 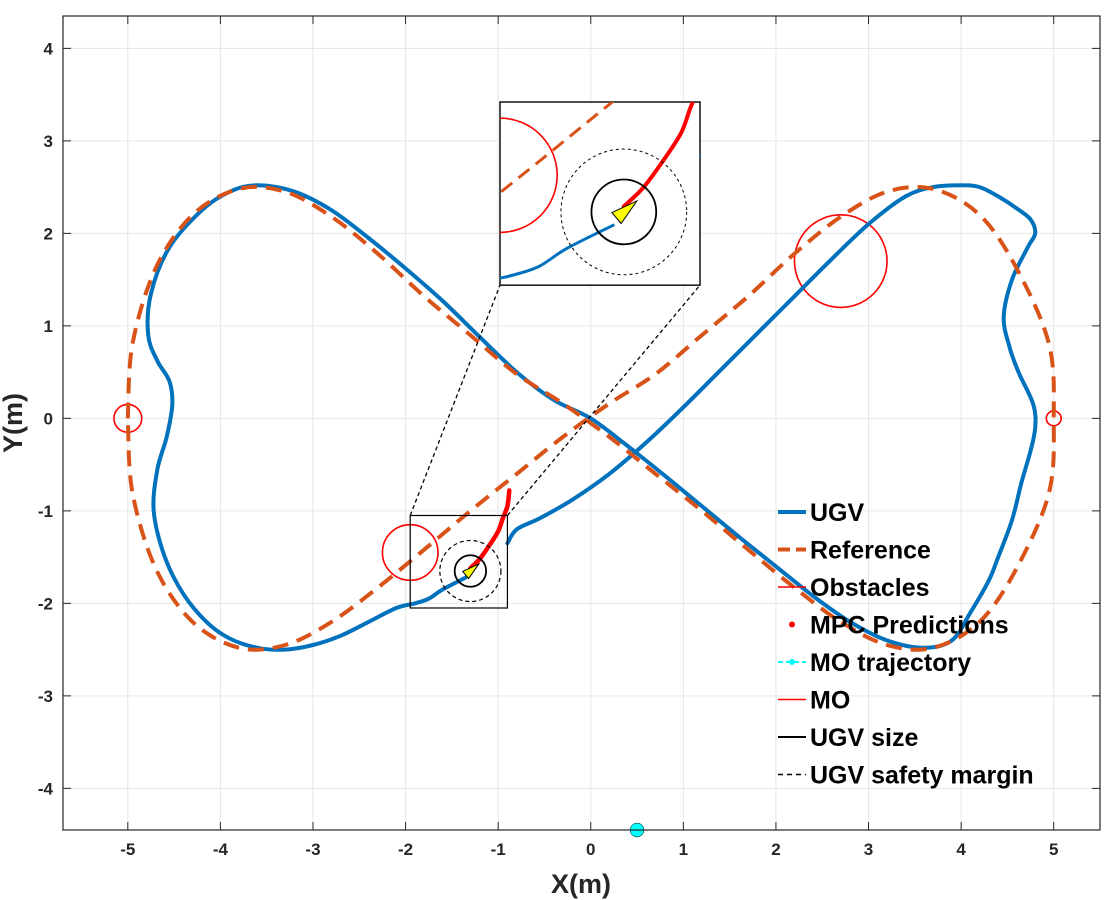 What do you see at coordinates (312, 849) in the screenshot?
I see `x-tick-label: -3` at bounding box center [312, 849].